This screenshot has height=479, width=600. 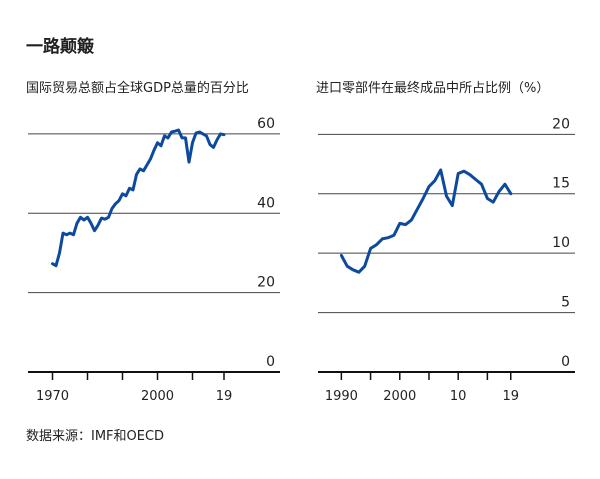 What do you see at coordinates (52, 396) in the screenshot?
I see `x-tick-label: 1970` at bounding box center [52, 396].